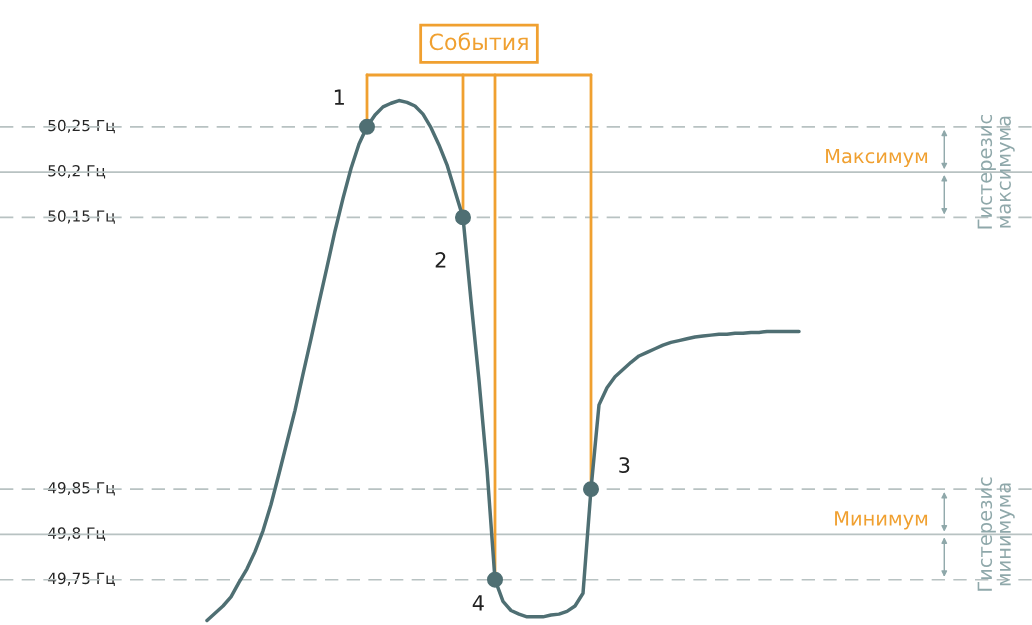 The width and height of the screenshot is (1032, 625). I want to click on annotation: 4, so click(478, 603).